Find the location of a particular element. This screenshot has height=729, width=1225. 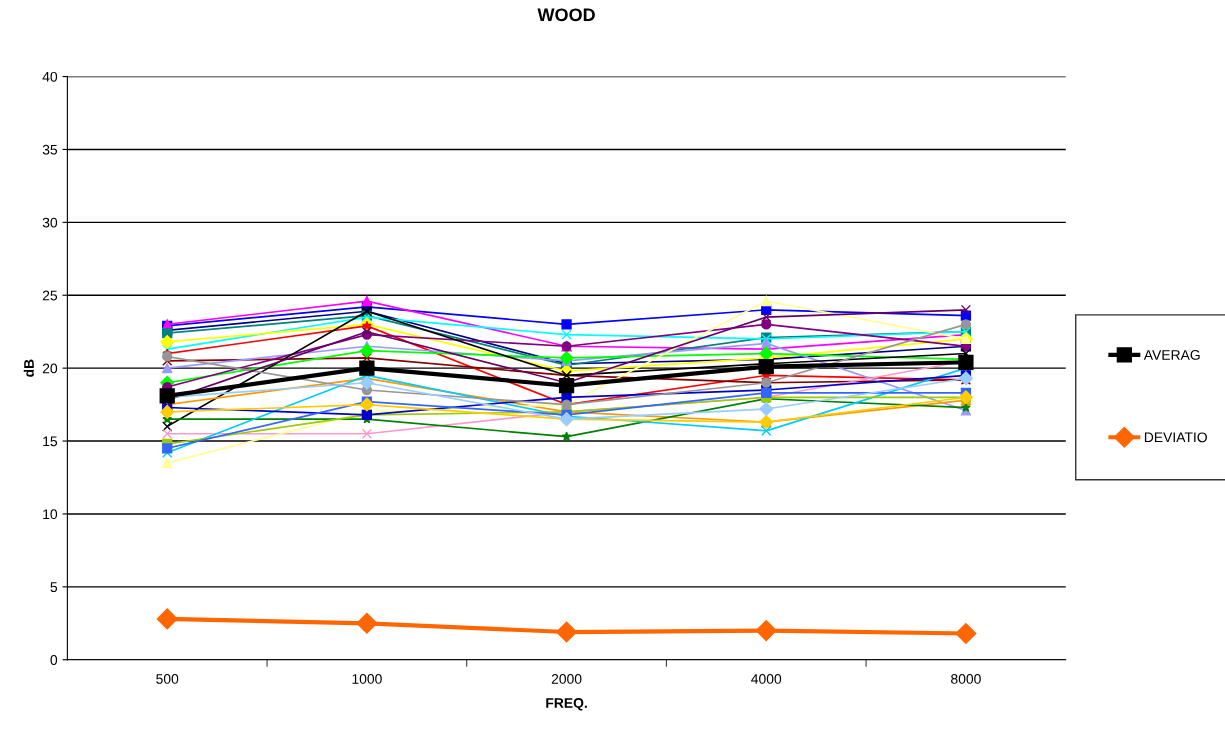

legend-label: DEVIATIO is located at coordinates (1175, 437).